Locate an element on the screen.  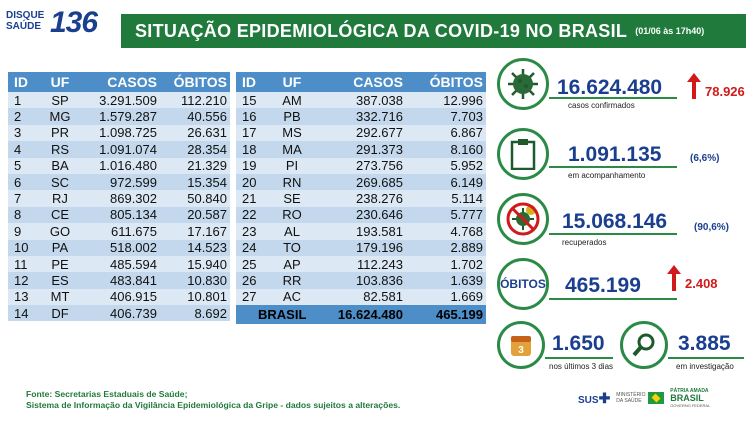
row-obitos: 5.114 is located at coordinates (446, 198).